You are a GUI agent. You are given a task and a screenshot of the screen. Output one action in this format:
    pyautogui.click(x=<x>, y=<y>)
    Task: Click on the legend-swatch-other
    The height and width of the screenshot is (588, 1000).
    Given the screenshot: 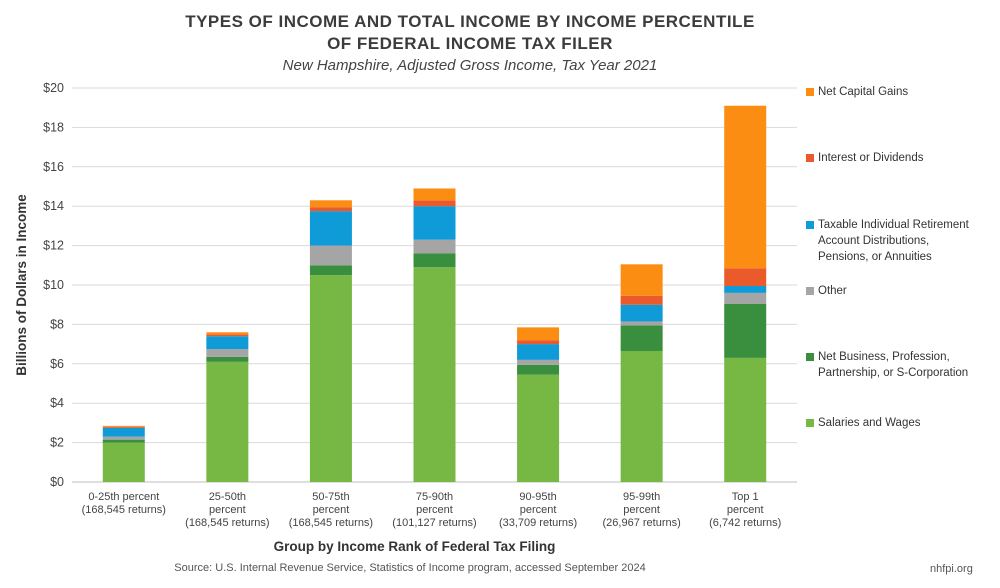 What is the action you would take?
    pyautogui.click(x=810, y=291)
    